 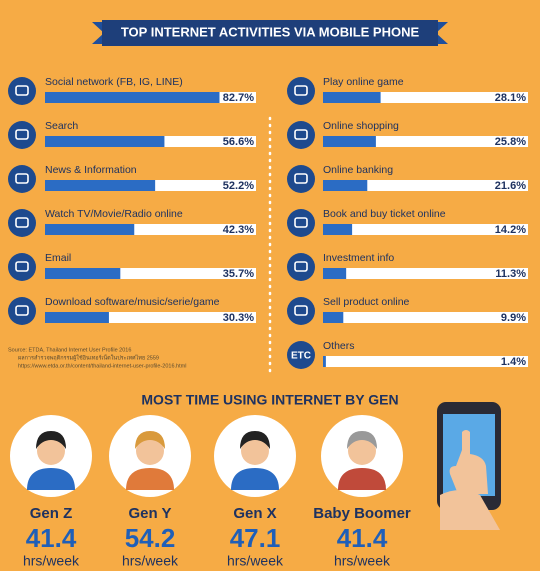 What do you see at coordinates (238, 230) in the screenshot?
I see `value-label: 42.3%` at bounding box center [238, 230].